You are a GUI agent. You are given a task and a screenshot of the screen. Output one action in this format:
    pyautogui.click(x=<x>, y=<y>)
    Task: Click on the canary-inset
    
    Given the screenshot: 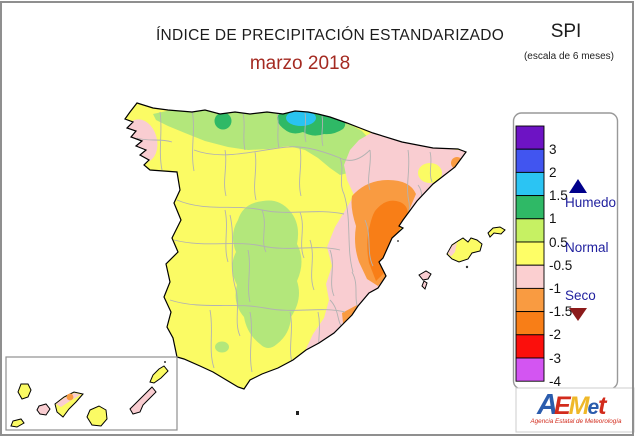 What is the action you would take?
    pyautogui.click(x=91, y=393)
    